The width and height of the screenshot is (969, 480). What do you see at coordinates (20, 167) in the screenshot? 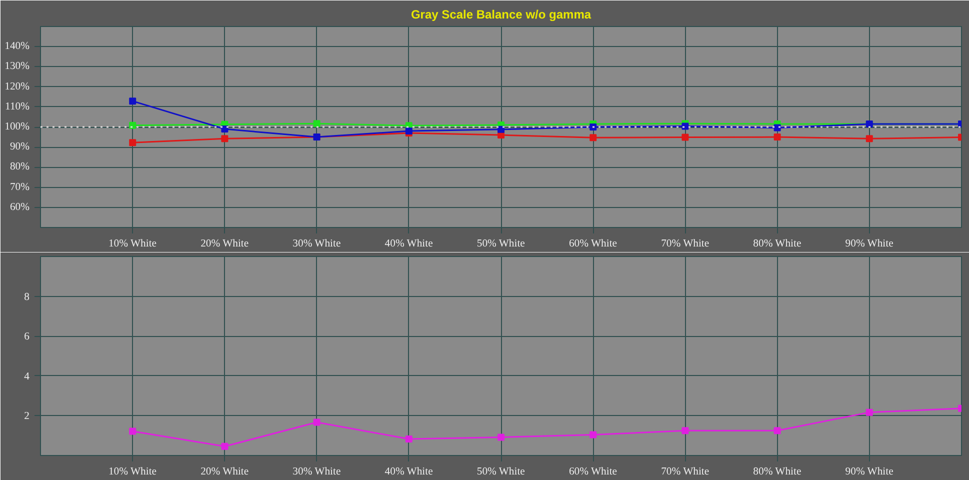
I see `y-tick-label: 80%` at bounding box center [20, 167].